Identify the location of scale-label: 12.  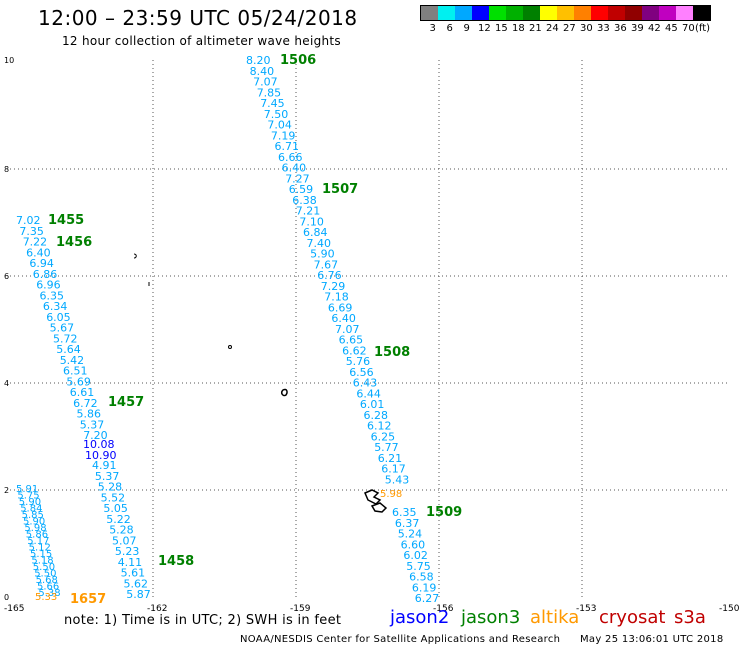
(484, 28).